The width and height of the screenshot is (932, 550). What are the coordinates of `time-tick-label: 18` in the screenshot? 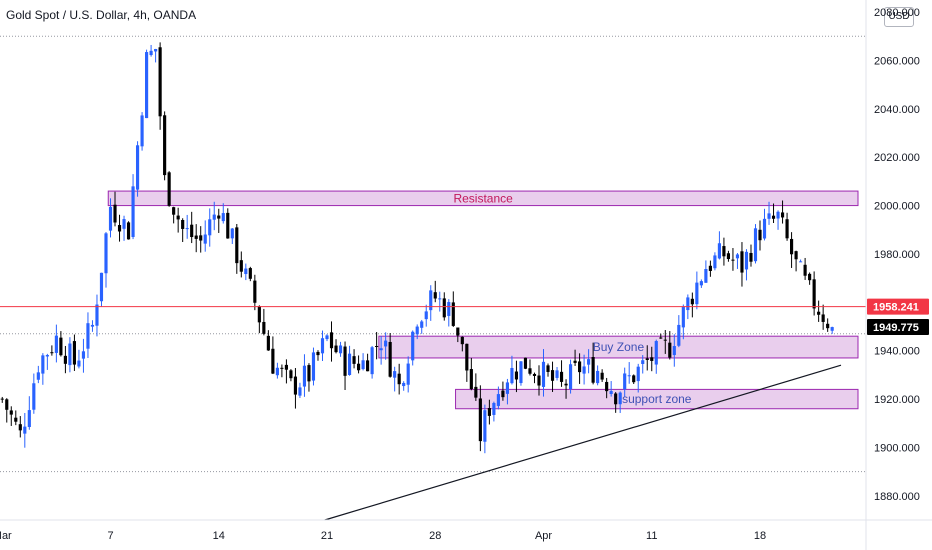 It's located at (760, 536).